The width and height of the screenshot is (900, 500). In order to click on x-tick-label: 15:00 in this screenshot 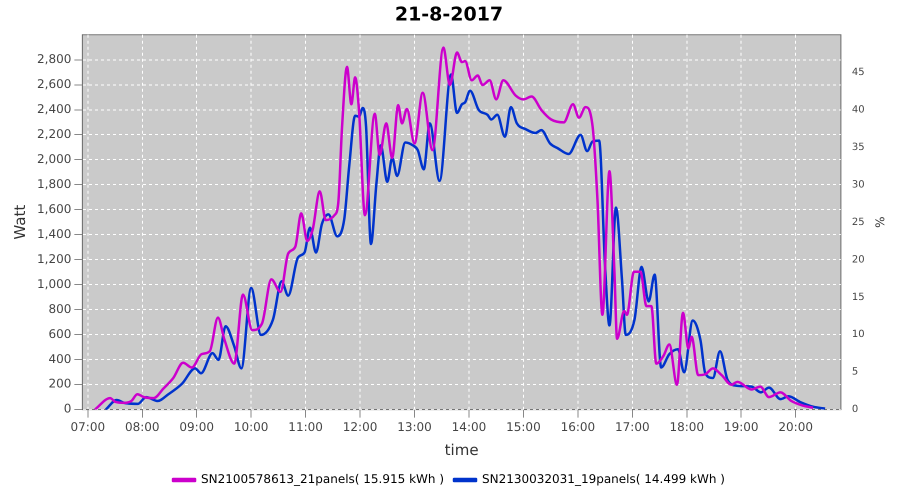, I will do `click(523, 427)`.